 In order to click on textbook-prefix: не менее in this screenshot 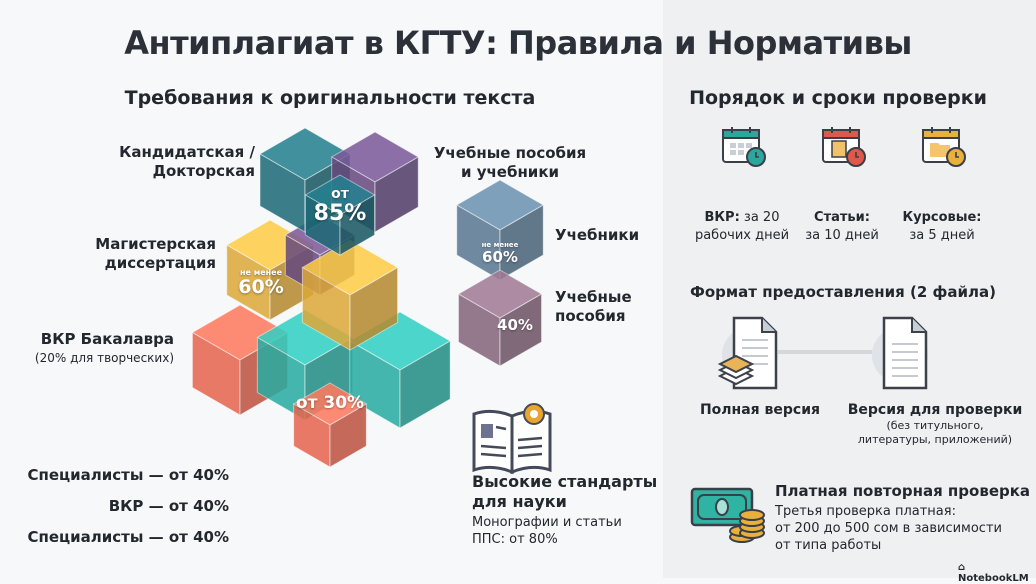, I will do `click(500, 245)`.